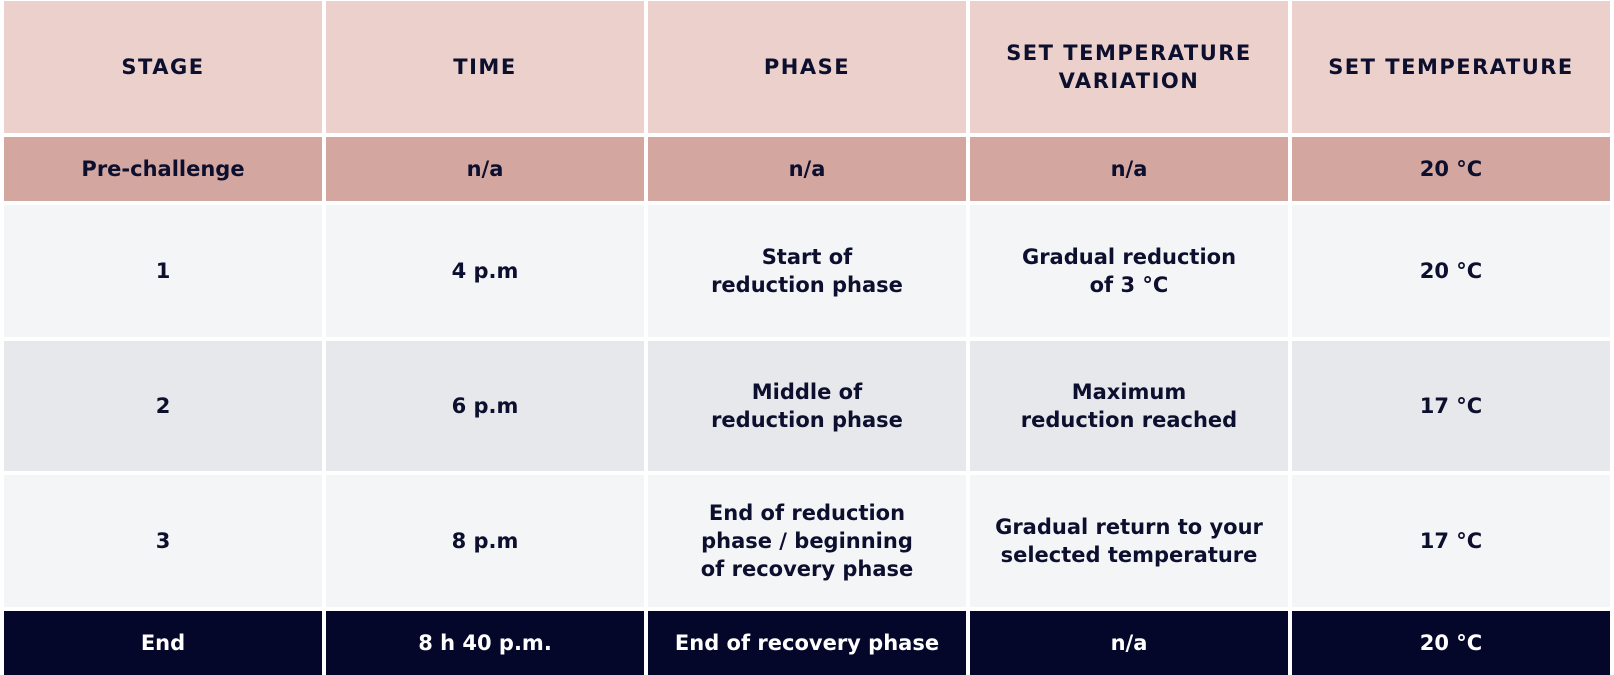 Image resolution: width=1614 pixels, height=675 pixels. What do you see at coordinates (1129, 271) in the screenshot?
I see `table-cell: Gradual reduction of 3 °C` at bounding box center [1129, 271].